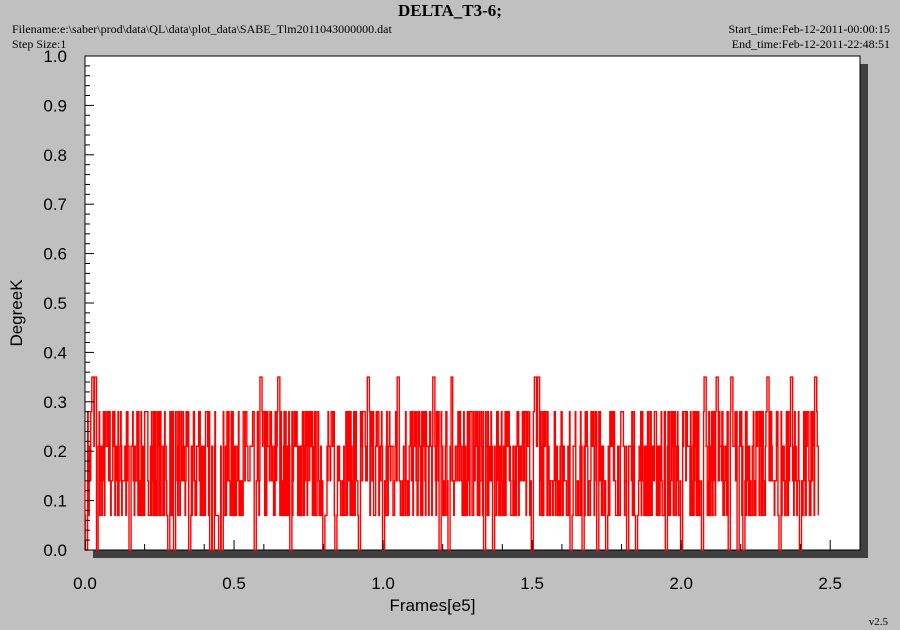 This screenshot has height=630, width=900. What do you see at coordinates (55, 451) in the screenshot?
I see `y-tick-label: 0.2` at bounding box center [55, 451].